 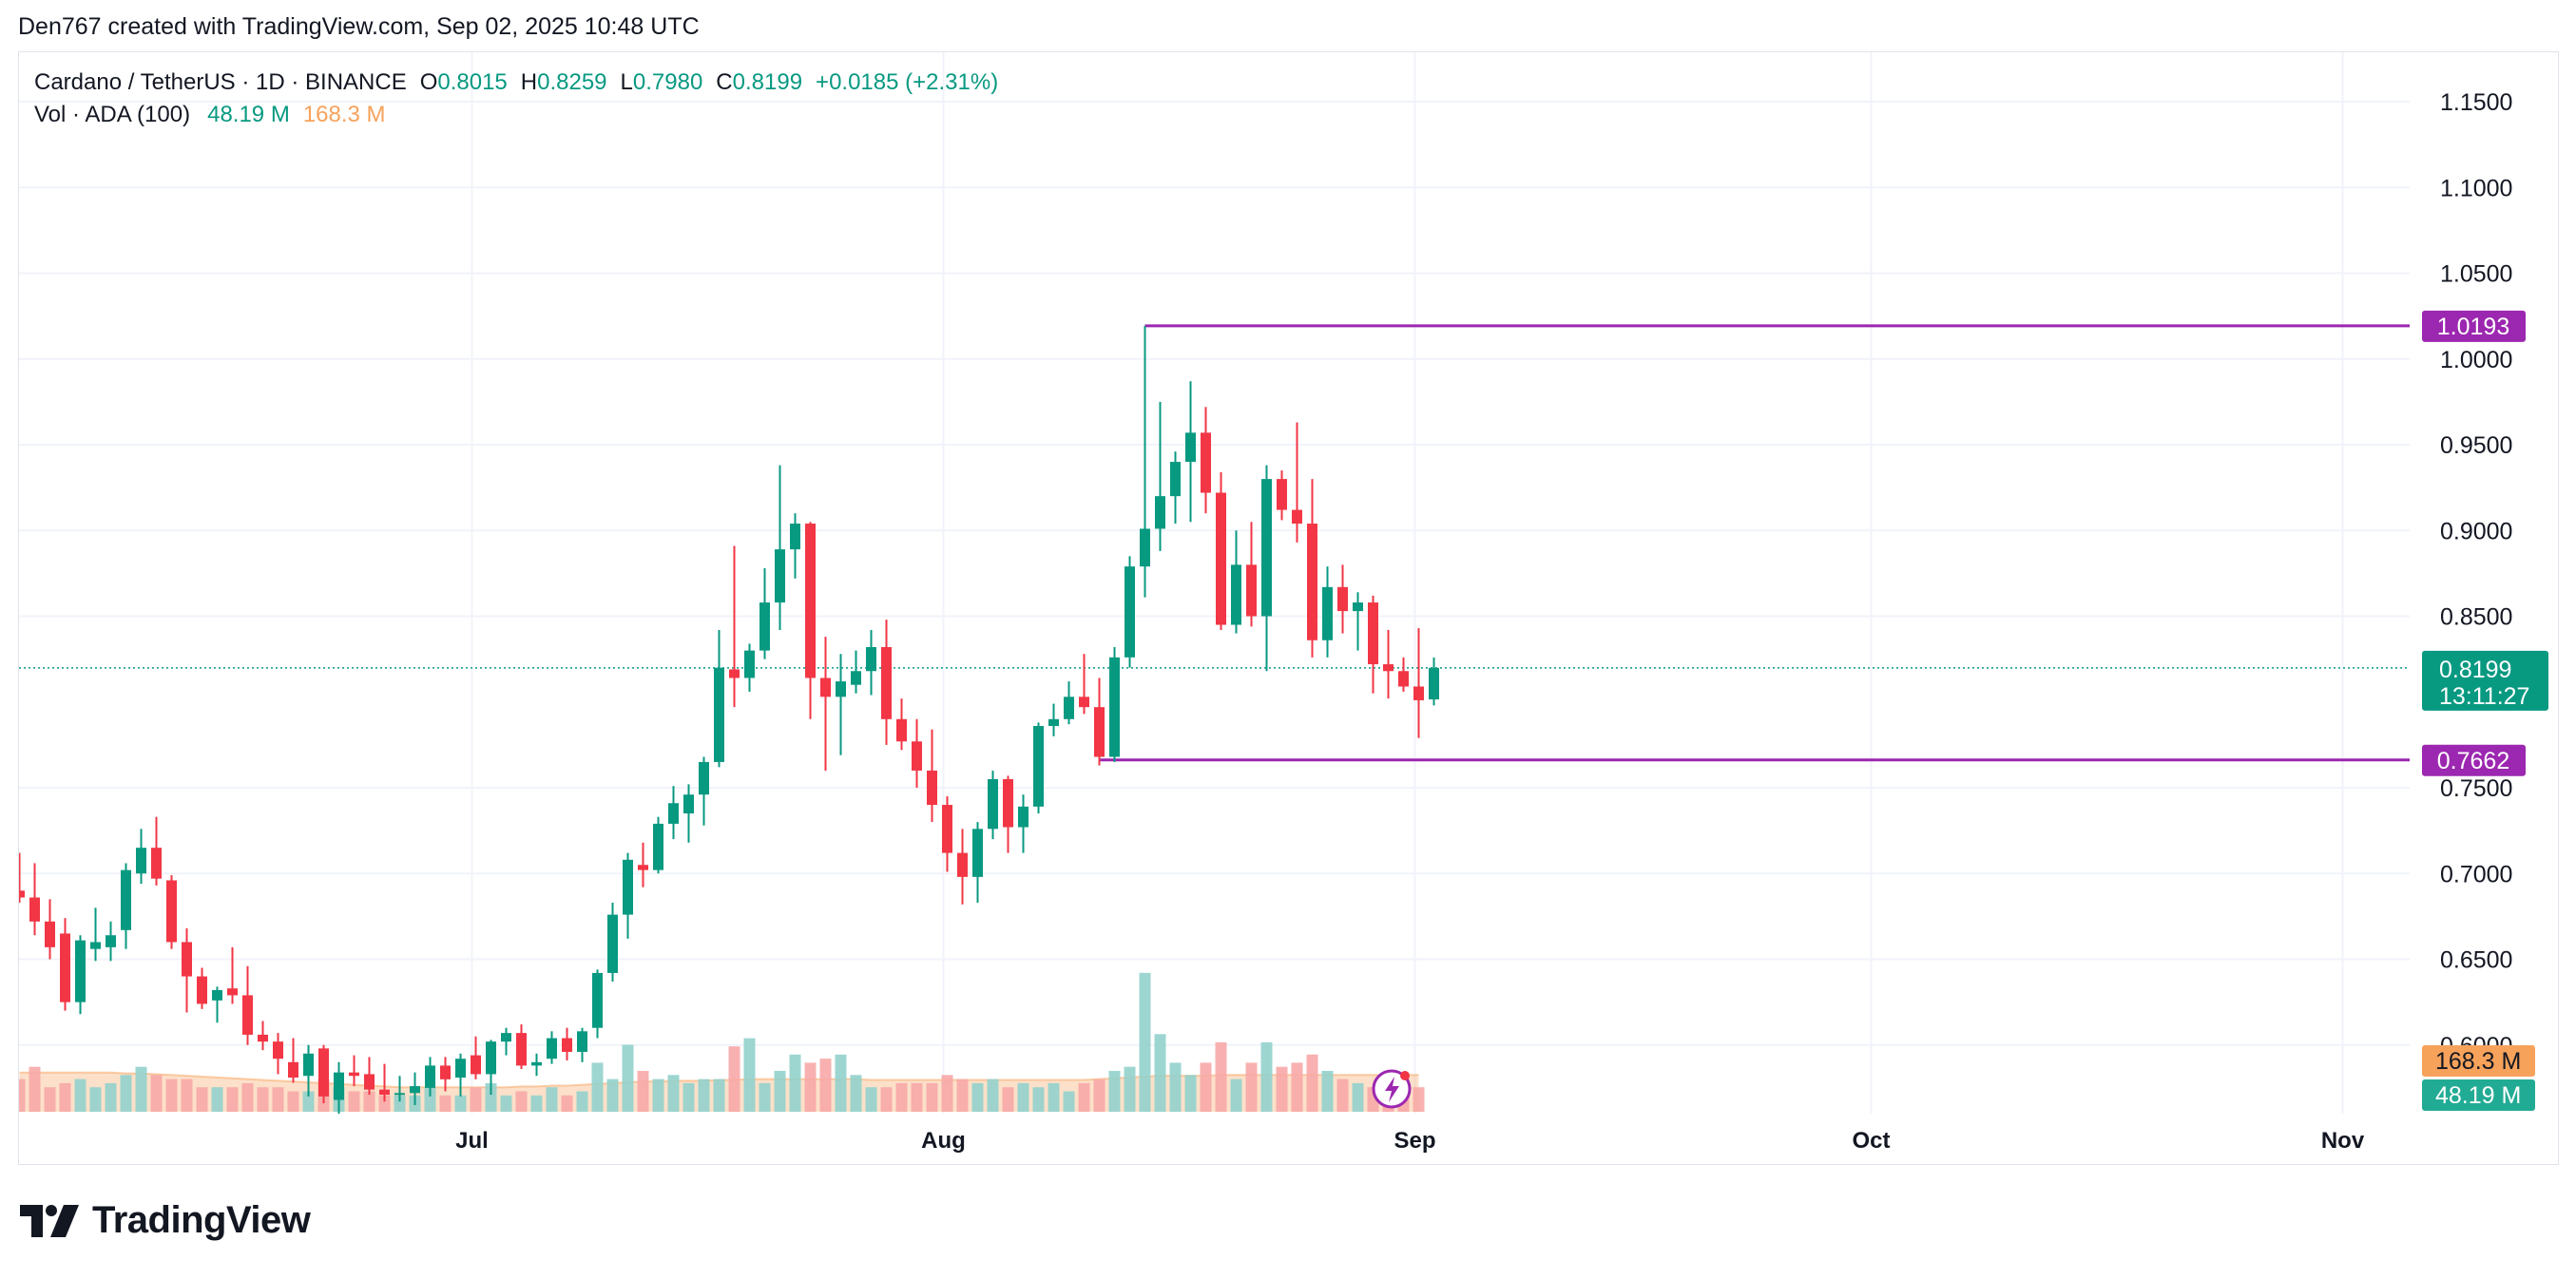 What do you see at coordinates (2476, 446) in the screenshot?
I see `y-tick-label: 0.9500` at bounding box center [2476, 446].